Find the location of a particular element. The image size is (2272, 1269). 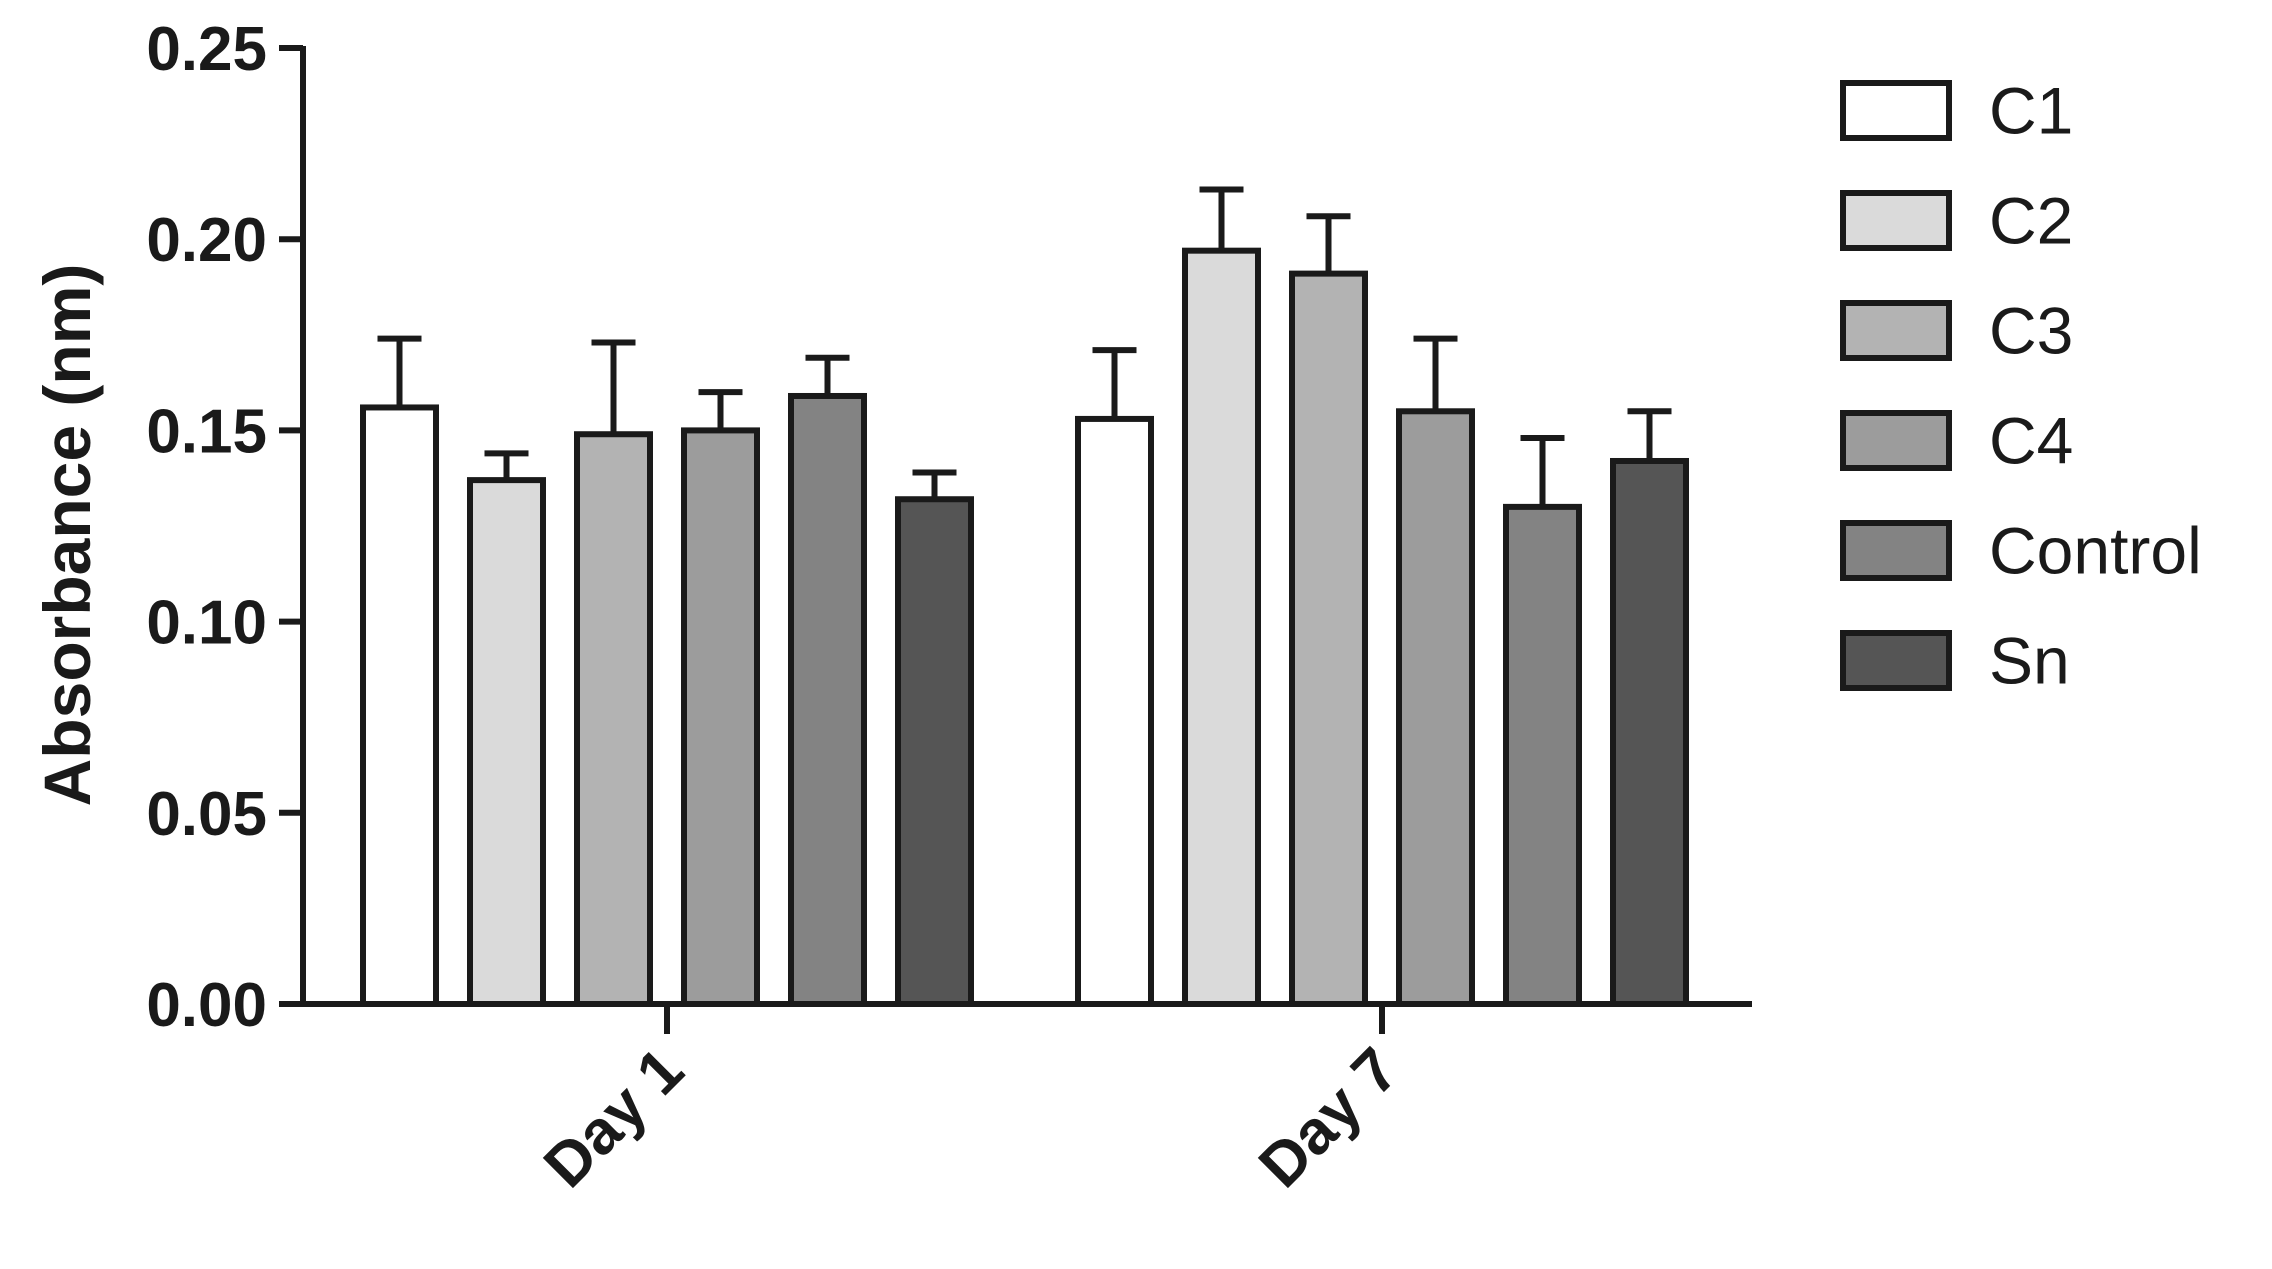

legend-label: Control is located at coordinates (2095, 551).